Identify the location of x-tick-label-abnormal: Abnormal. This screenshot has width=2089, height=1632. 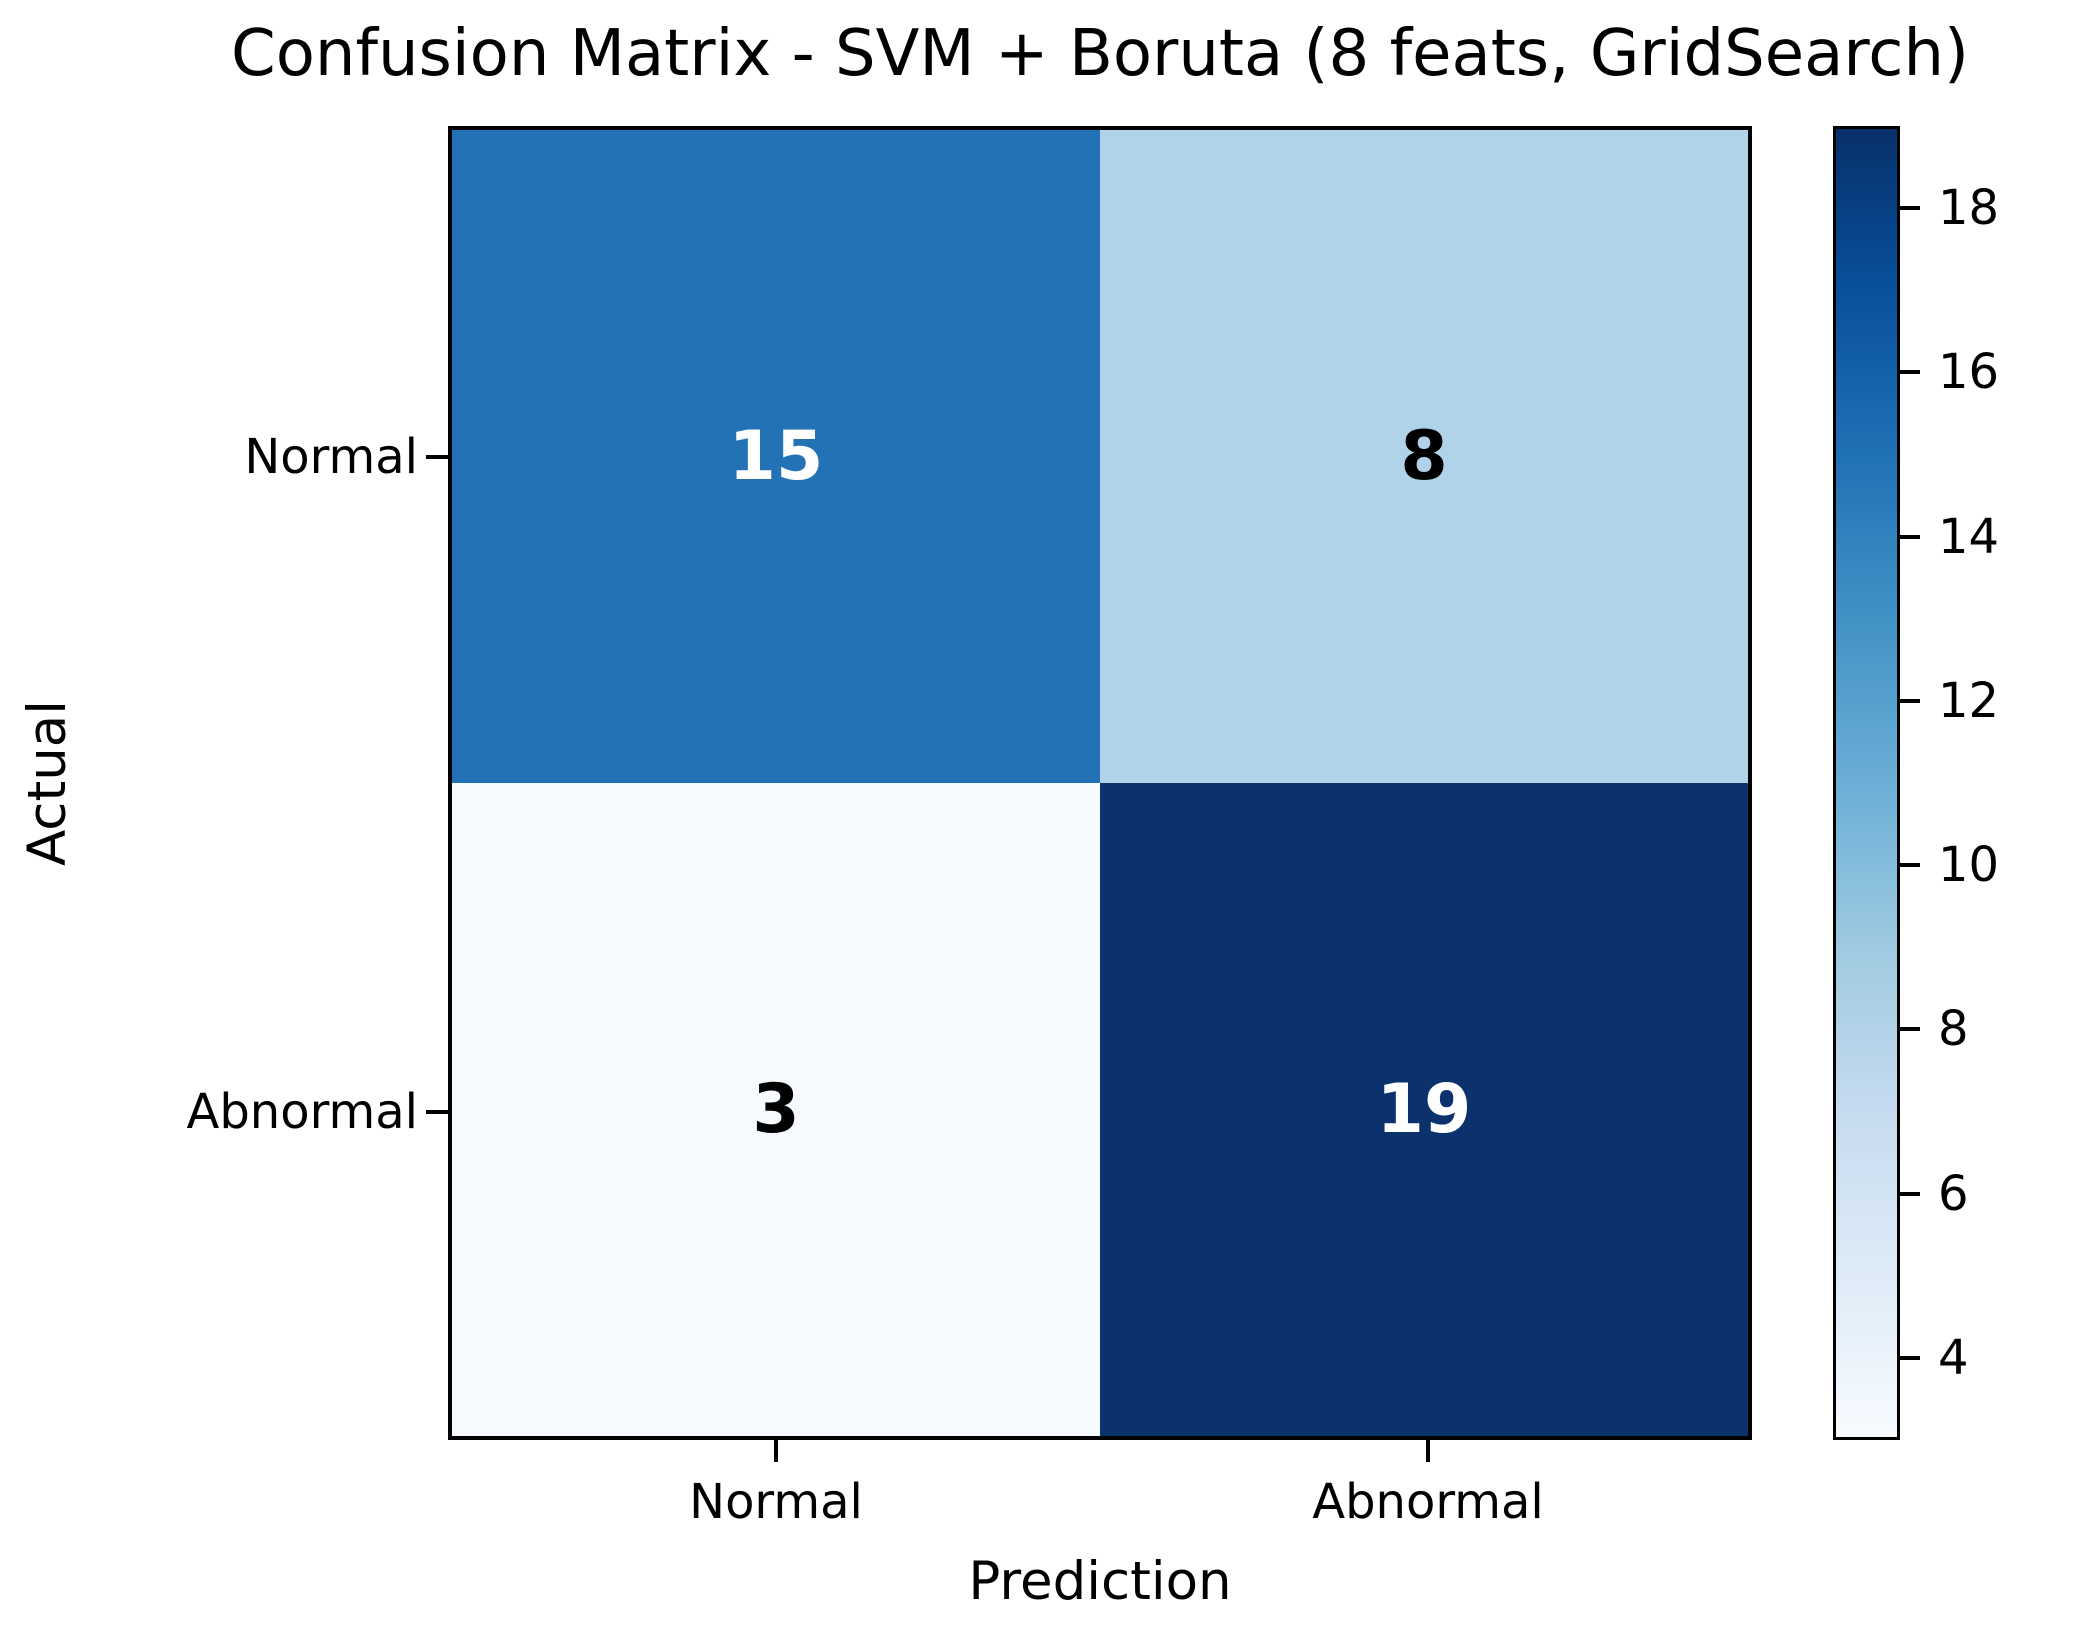
(1428, 1502).